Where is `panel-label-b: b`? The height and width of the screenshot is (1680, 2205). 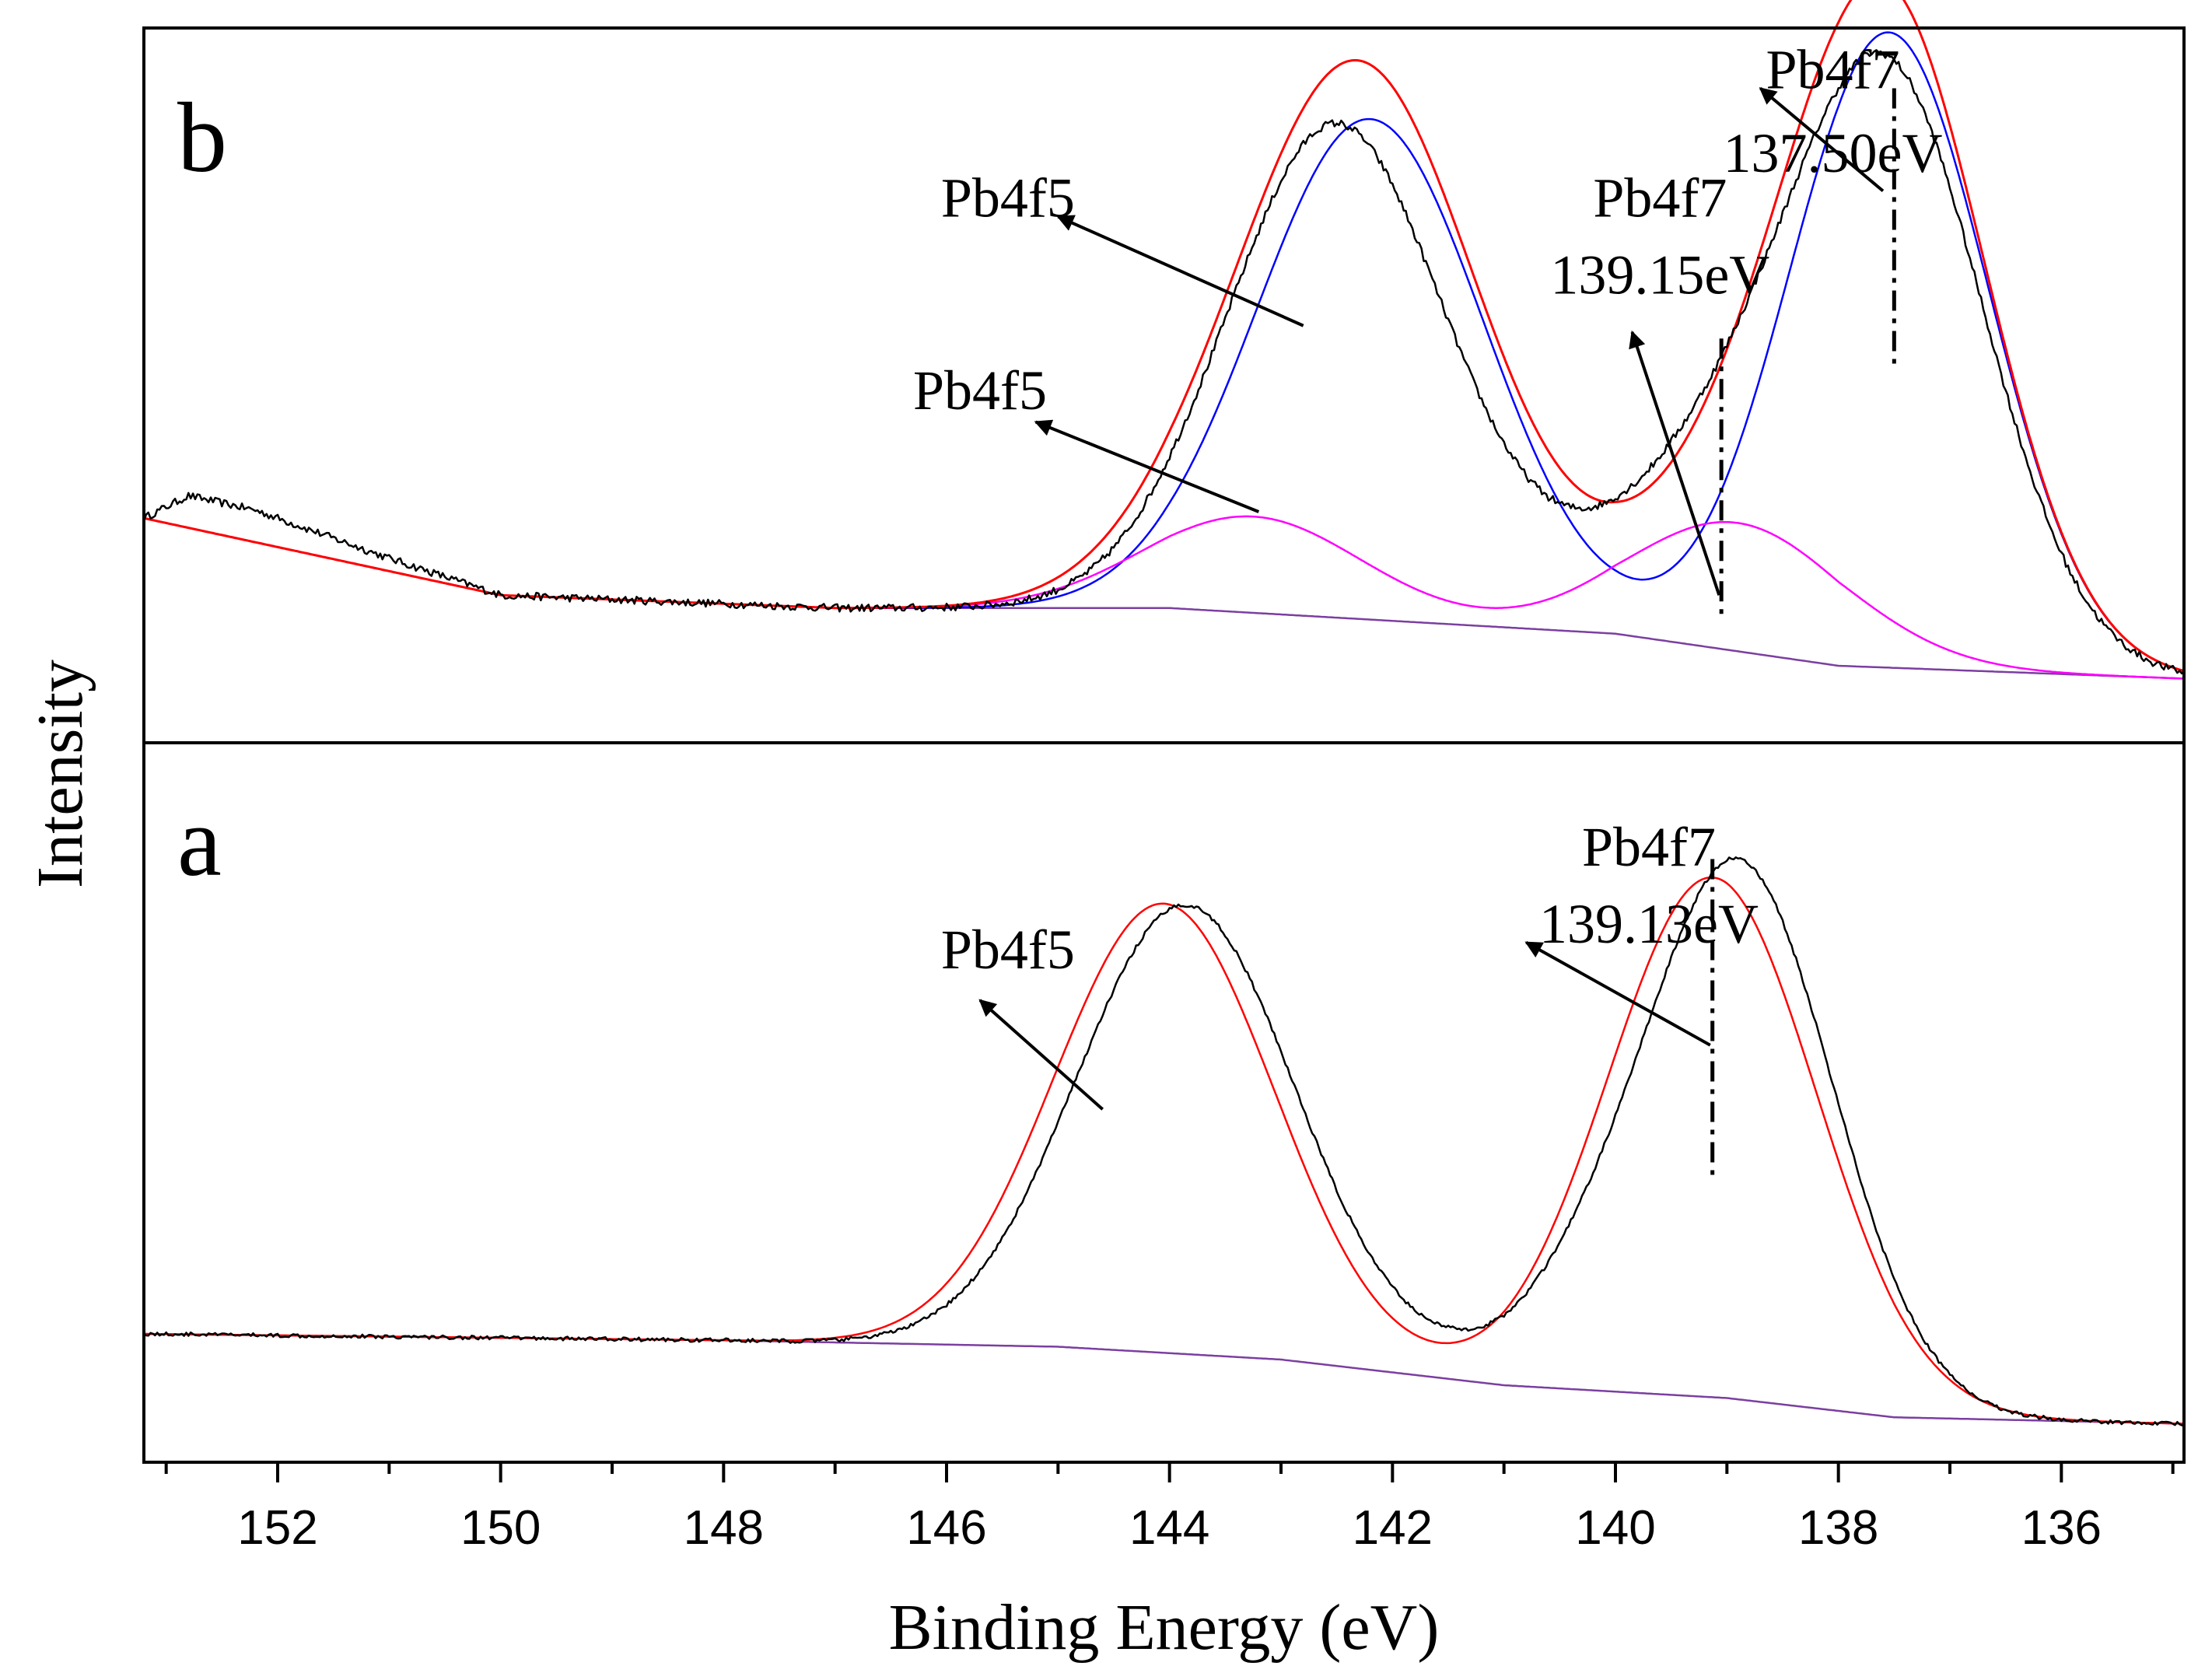 panel-label-b: b is located at coordinates (202, 138).